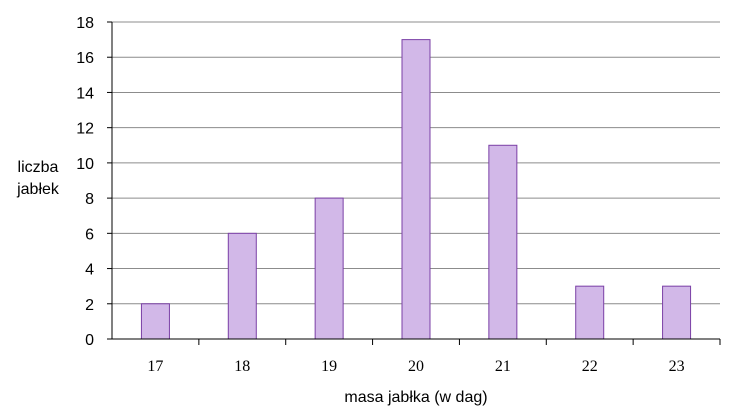 This screenshot has height=419, width=756. Describe the element at coordinates (89, 270) in the screenshot. I see `y-tick-label: 4` at that location.